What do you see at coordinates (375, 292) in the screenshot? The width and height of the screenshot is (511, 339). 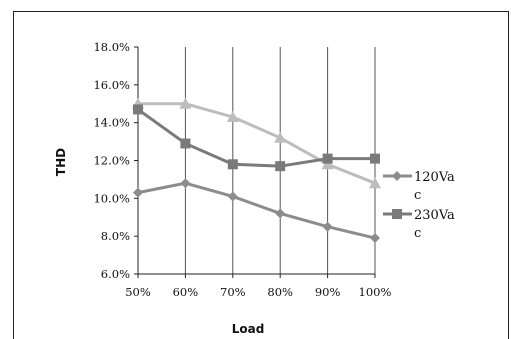 I see `x-tick-label: 100%` at bounding box center [375, 292].